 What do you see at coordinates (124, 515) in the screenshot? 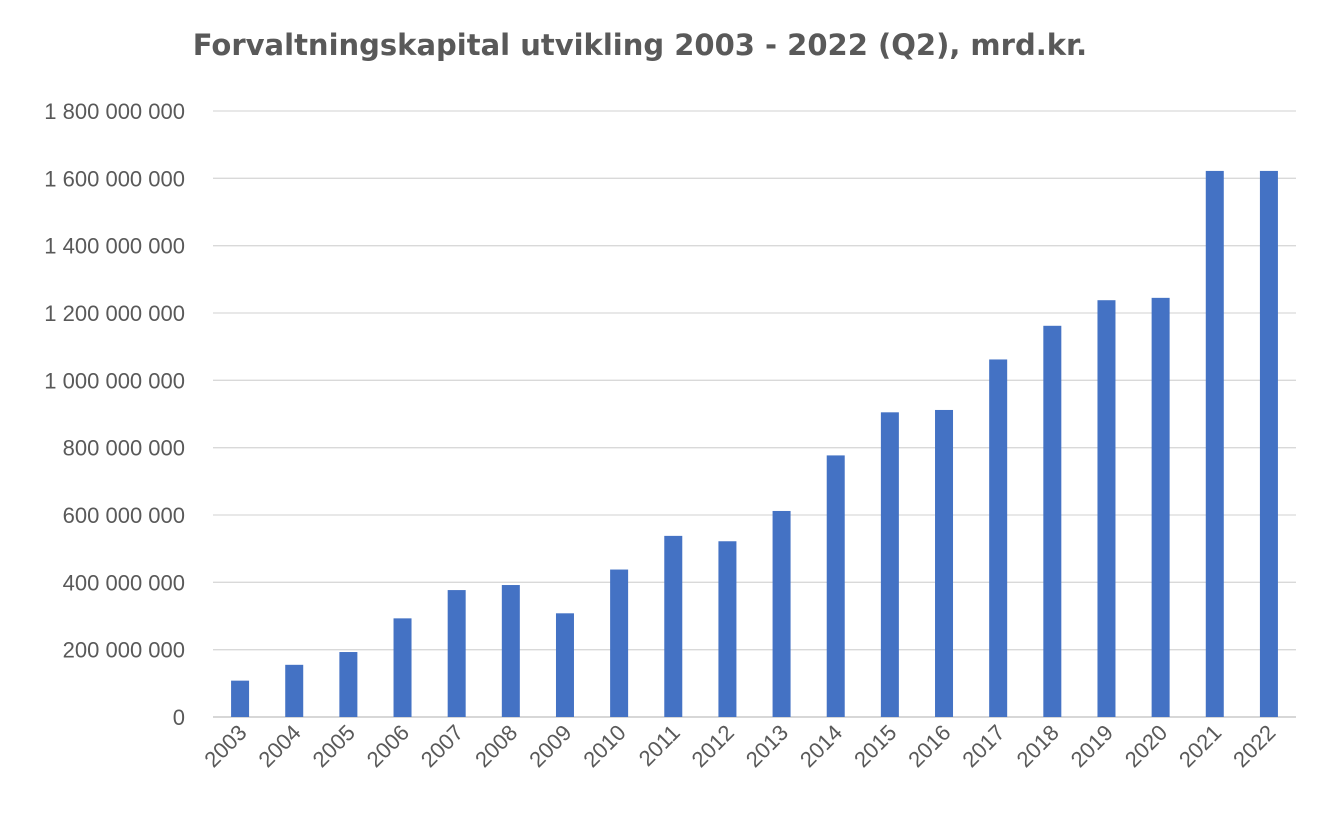
I see `y-tick-label: 600 000 000` at bounding box center [124, 515].